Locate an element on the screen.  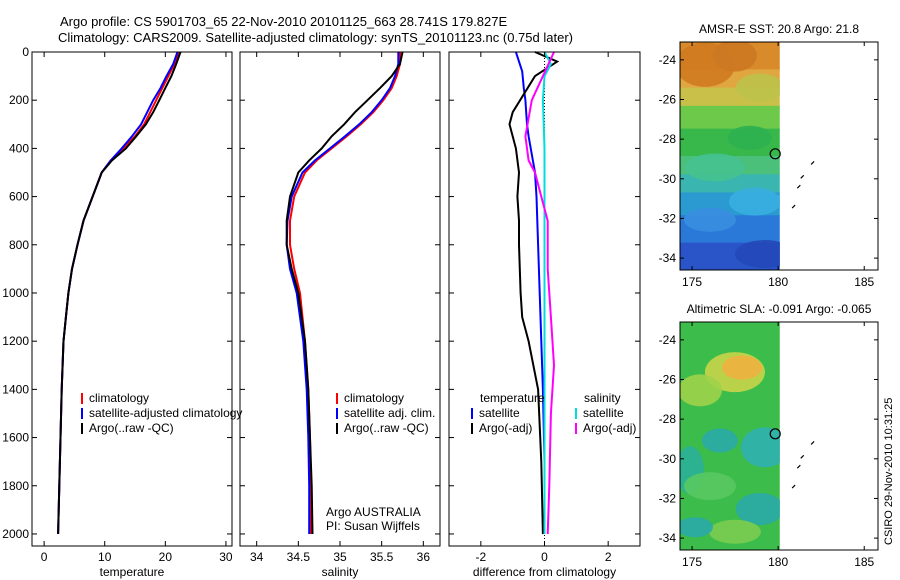
legend-label: satellite adj. clim. is located at coordinates (389, 413).